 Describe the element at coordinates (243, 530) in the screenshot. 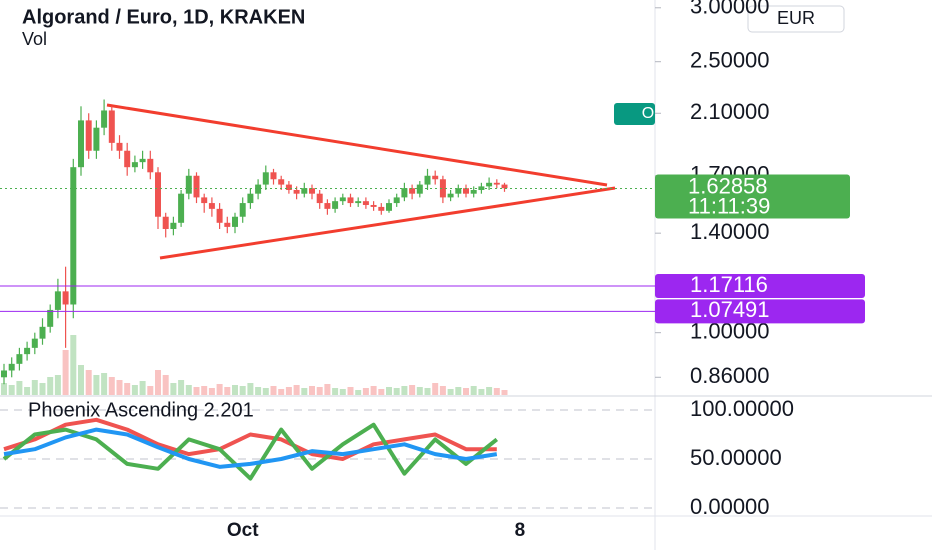

I see `x-tick-label: Oct` at that location.